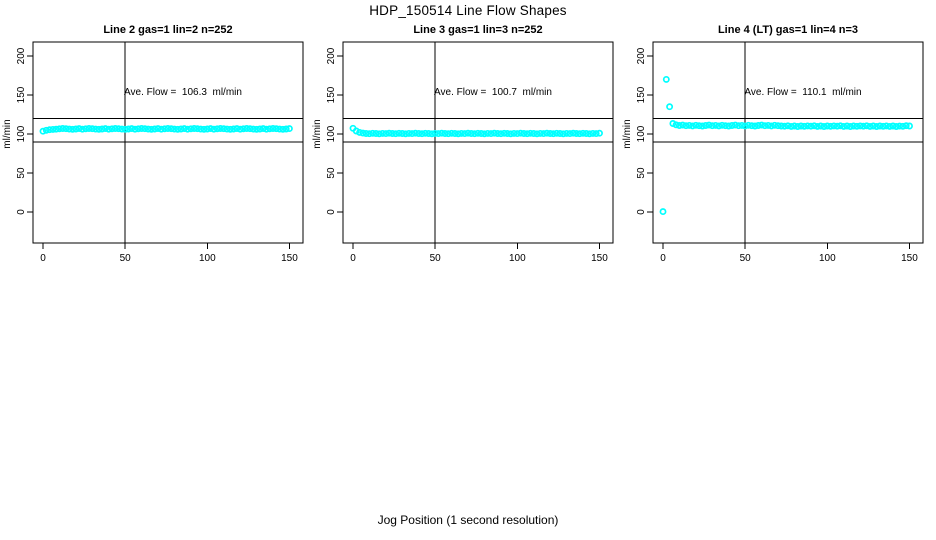 This screenshot has width=936, height=540. I want to click on plot-box, so click(478, 142).